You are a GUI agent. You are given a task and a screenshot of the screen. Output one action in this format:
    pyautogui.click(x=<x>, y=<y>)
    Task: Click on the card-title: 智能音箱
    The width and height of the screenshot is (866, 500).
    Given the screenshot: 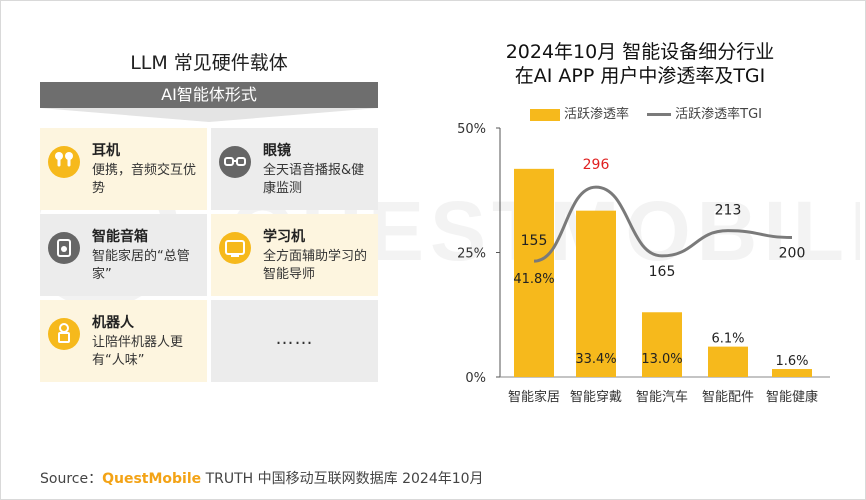 What is the action you would take?
    pyautogui.click(x=120, y=237)
    